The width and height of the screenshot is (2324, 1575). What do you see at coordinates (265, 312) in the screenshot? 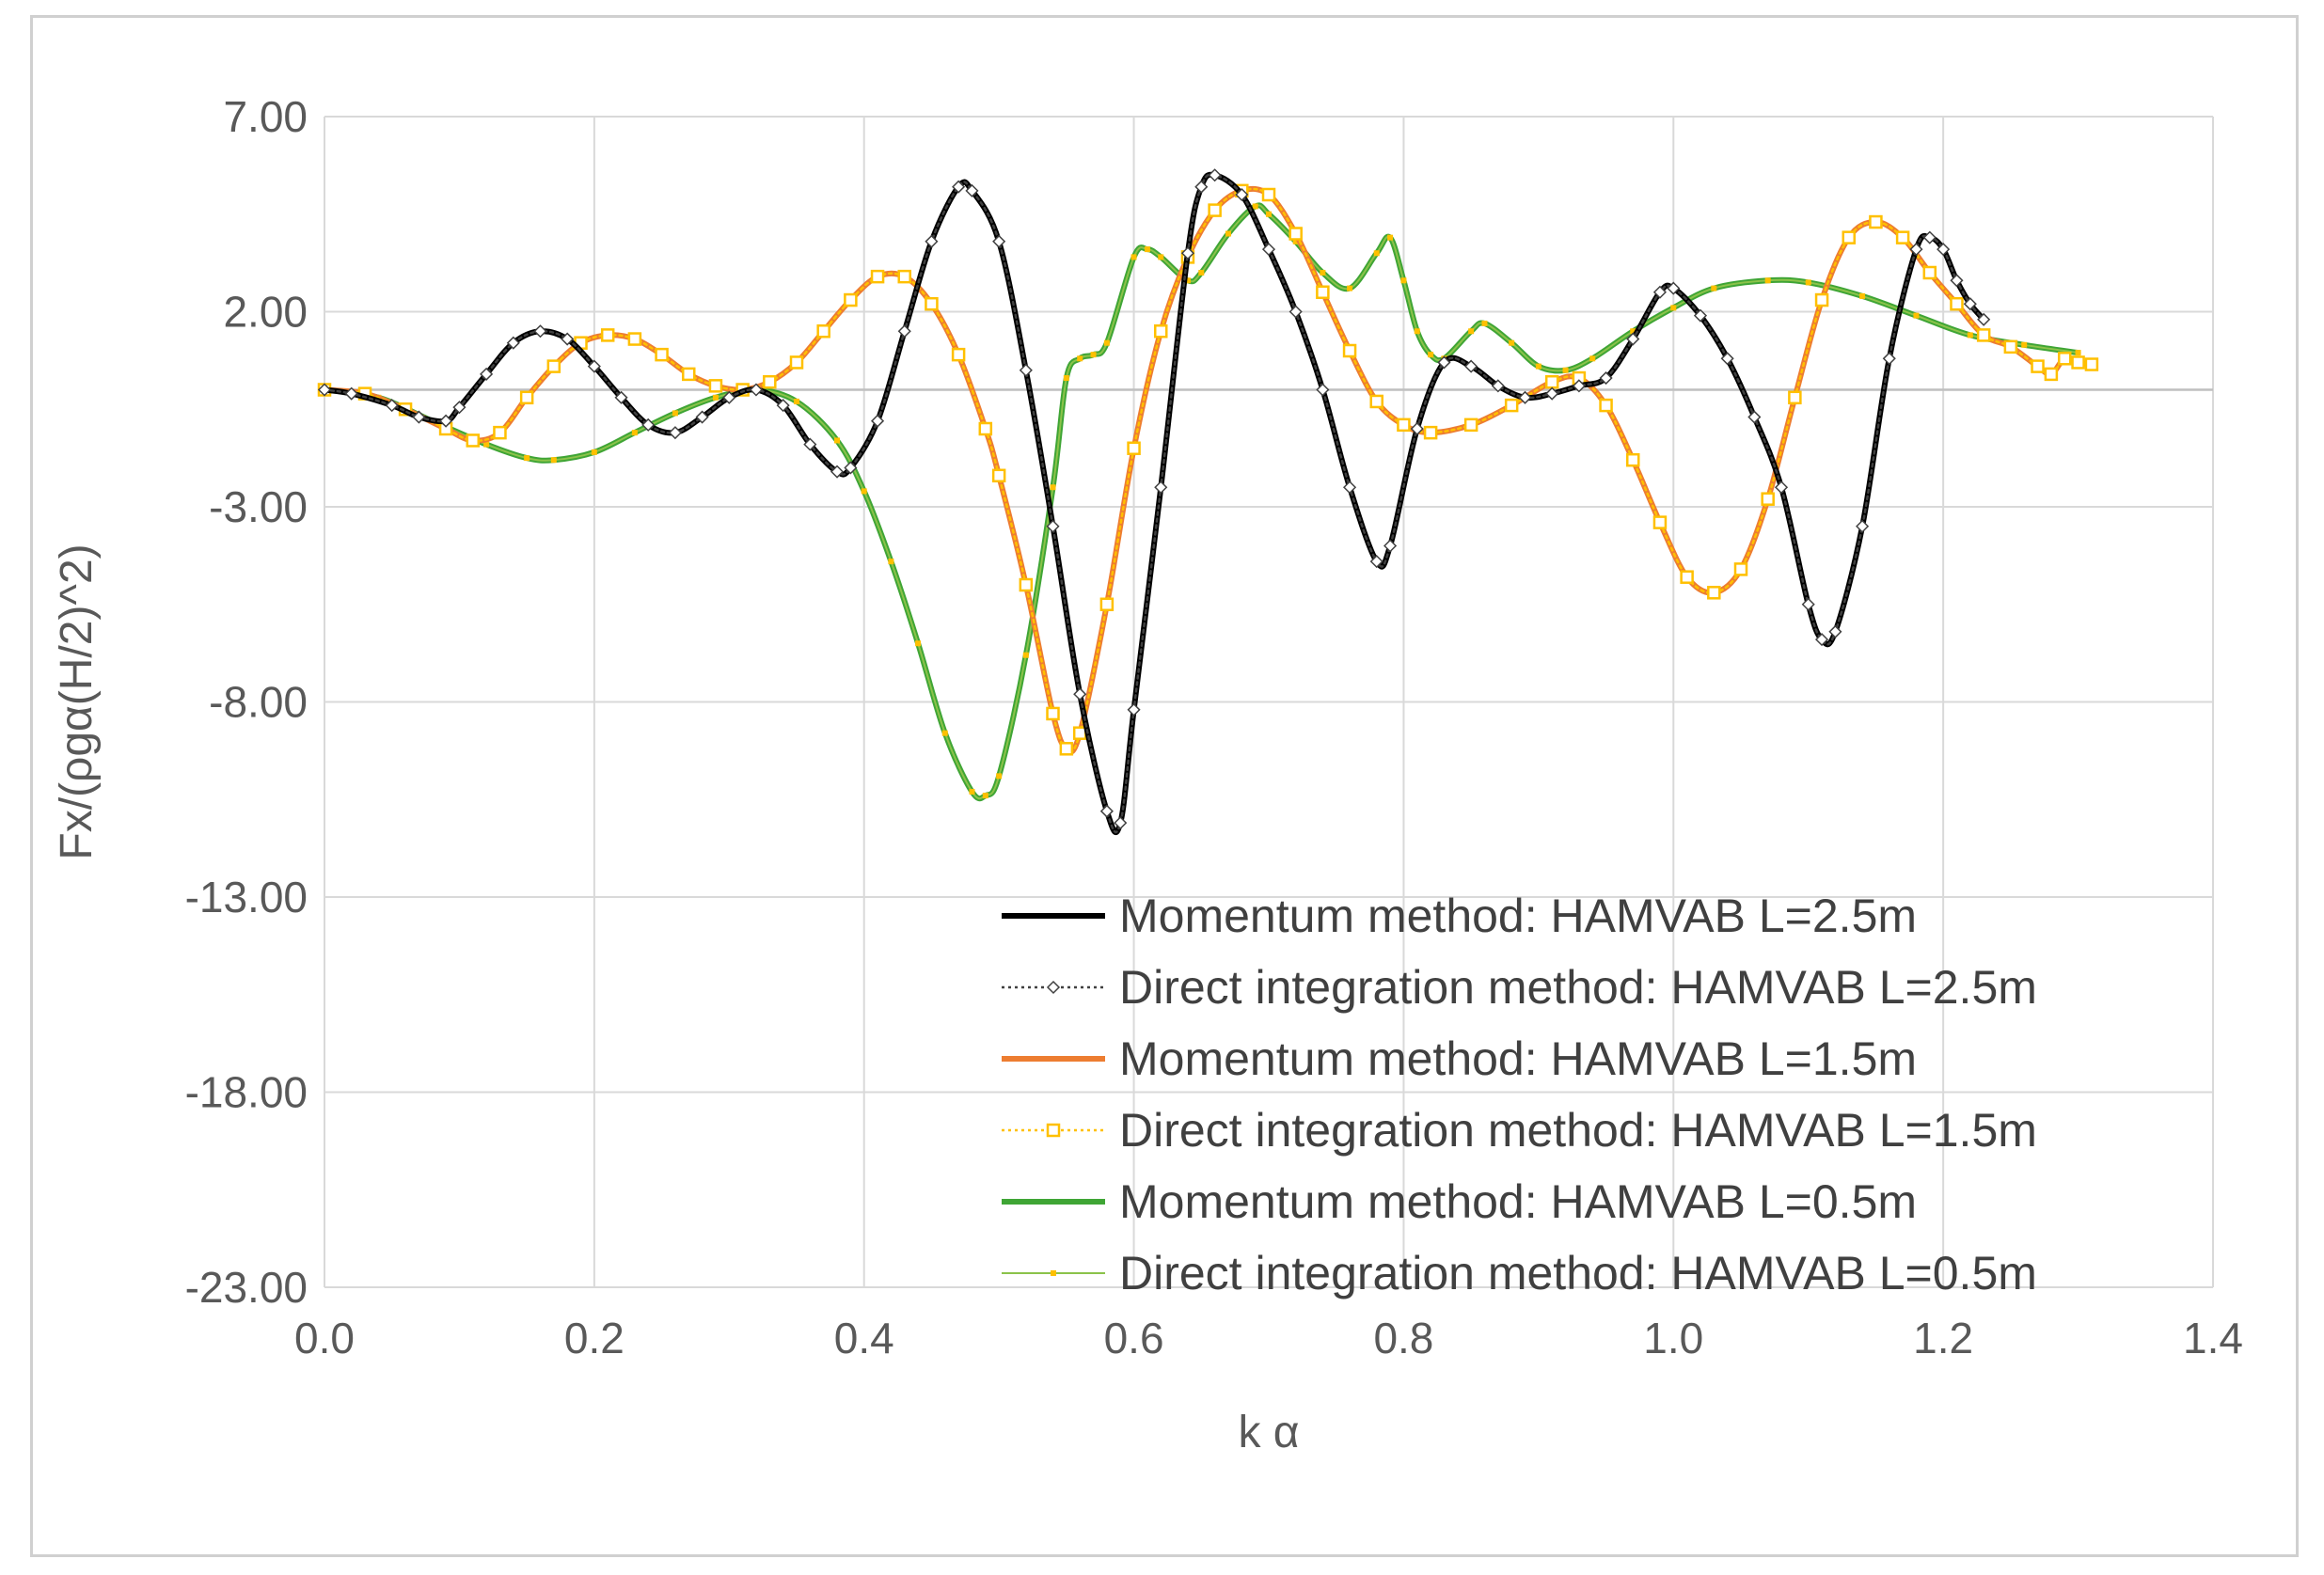
I see `y-tick-label-1: 2.00` at bounding box center [265, 312].